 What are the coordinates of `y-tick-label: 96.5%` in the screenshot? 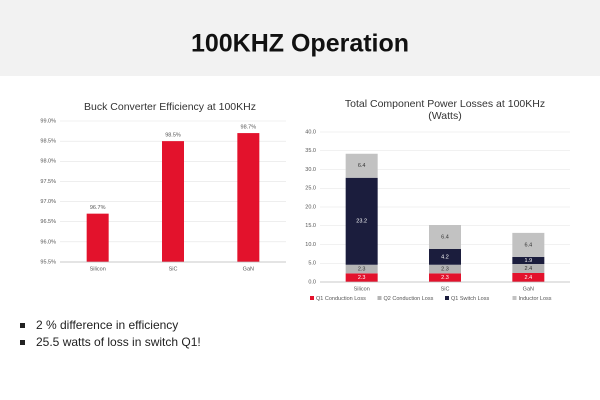 It's located at (48, 222).